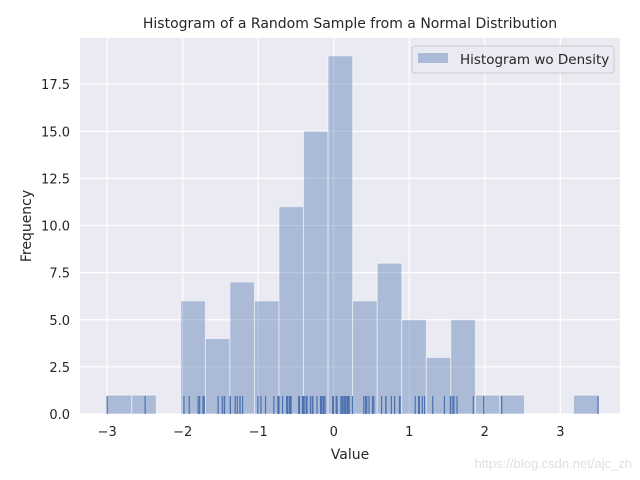 The height and width of the screenshot is (480, 640). What do you see at coordinates (485, 432) in the screenshot?
I see `x-tick-label: 2` at bounding box center [485, 432].